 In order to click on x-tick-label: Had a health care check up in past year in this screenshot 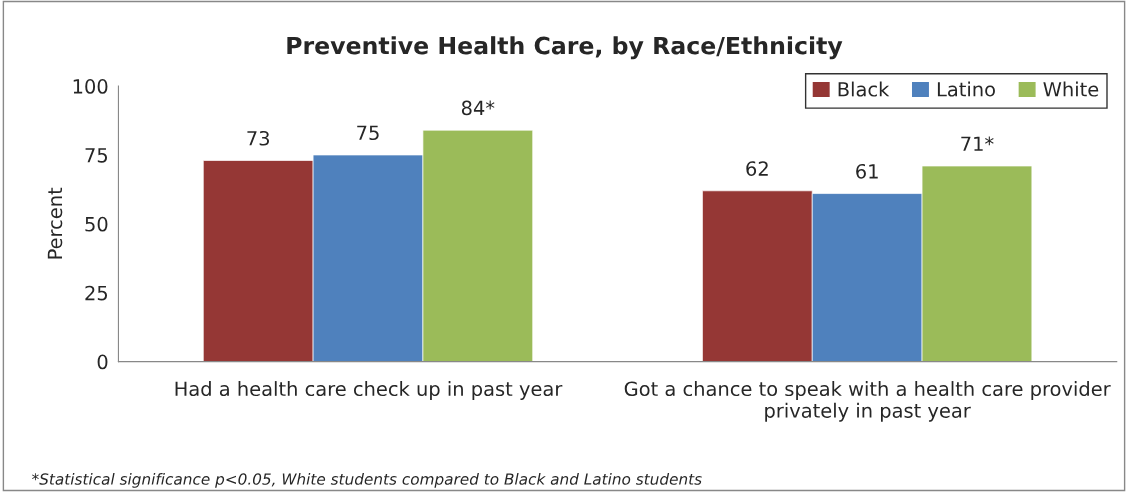, I will do `click(369, 390)`.